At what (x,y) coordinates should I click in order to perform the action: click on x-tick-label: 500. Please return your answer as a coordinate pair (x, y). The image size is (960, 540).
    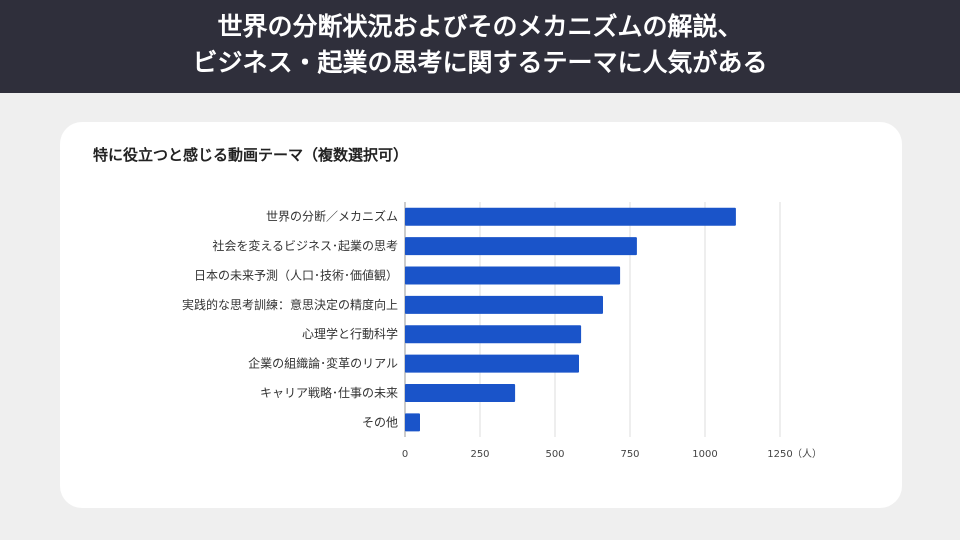
    Looking at the image, I should click on (554, 454).